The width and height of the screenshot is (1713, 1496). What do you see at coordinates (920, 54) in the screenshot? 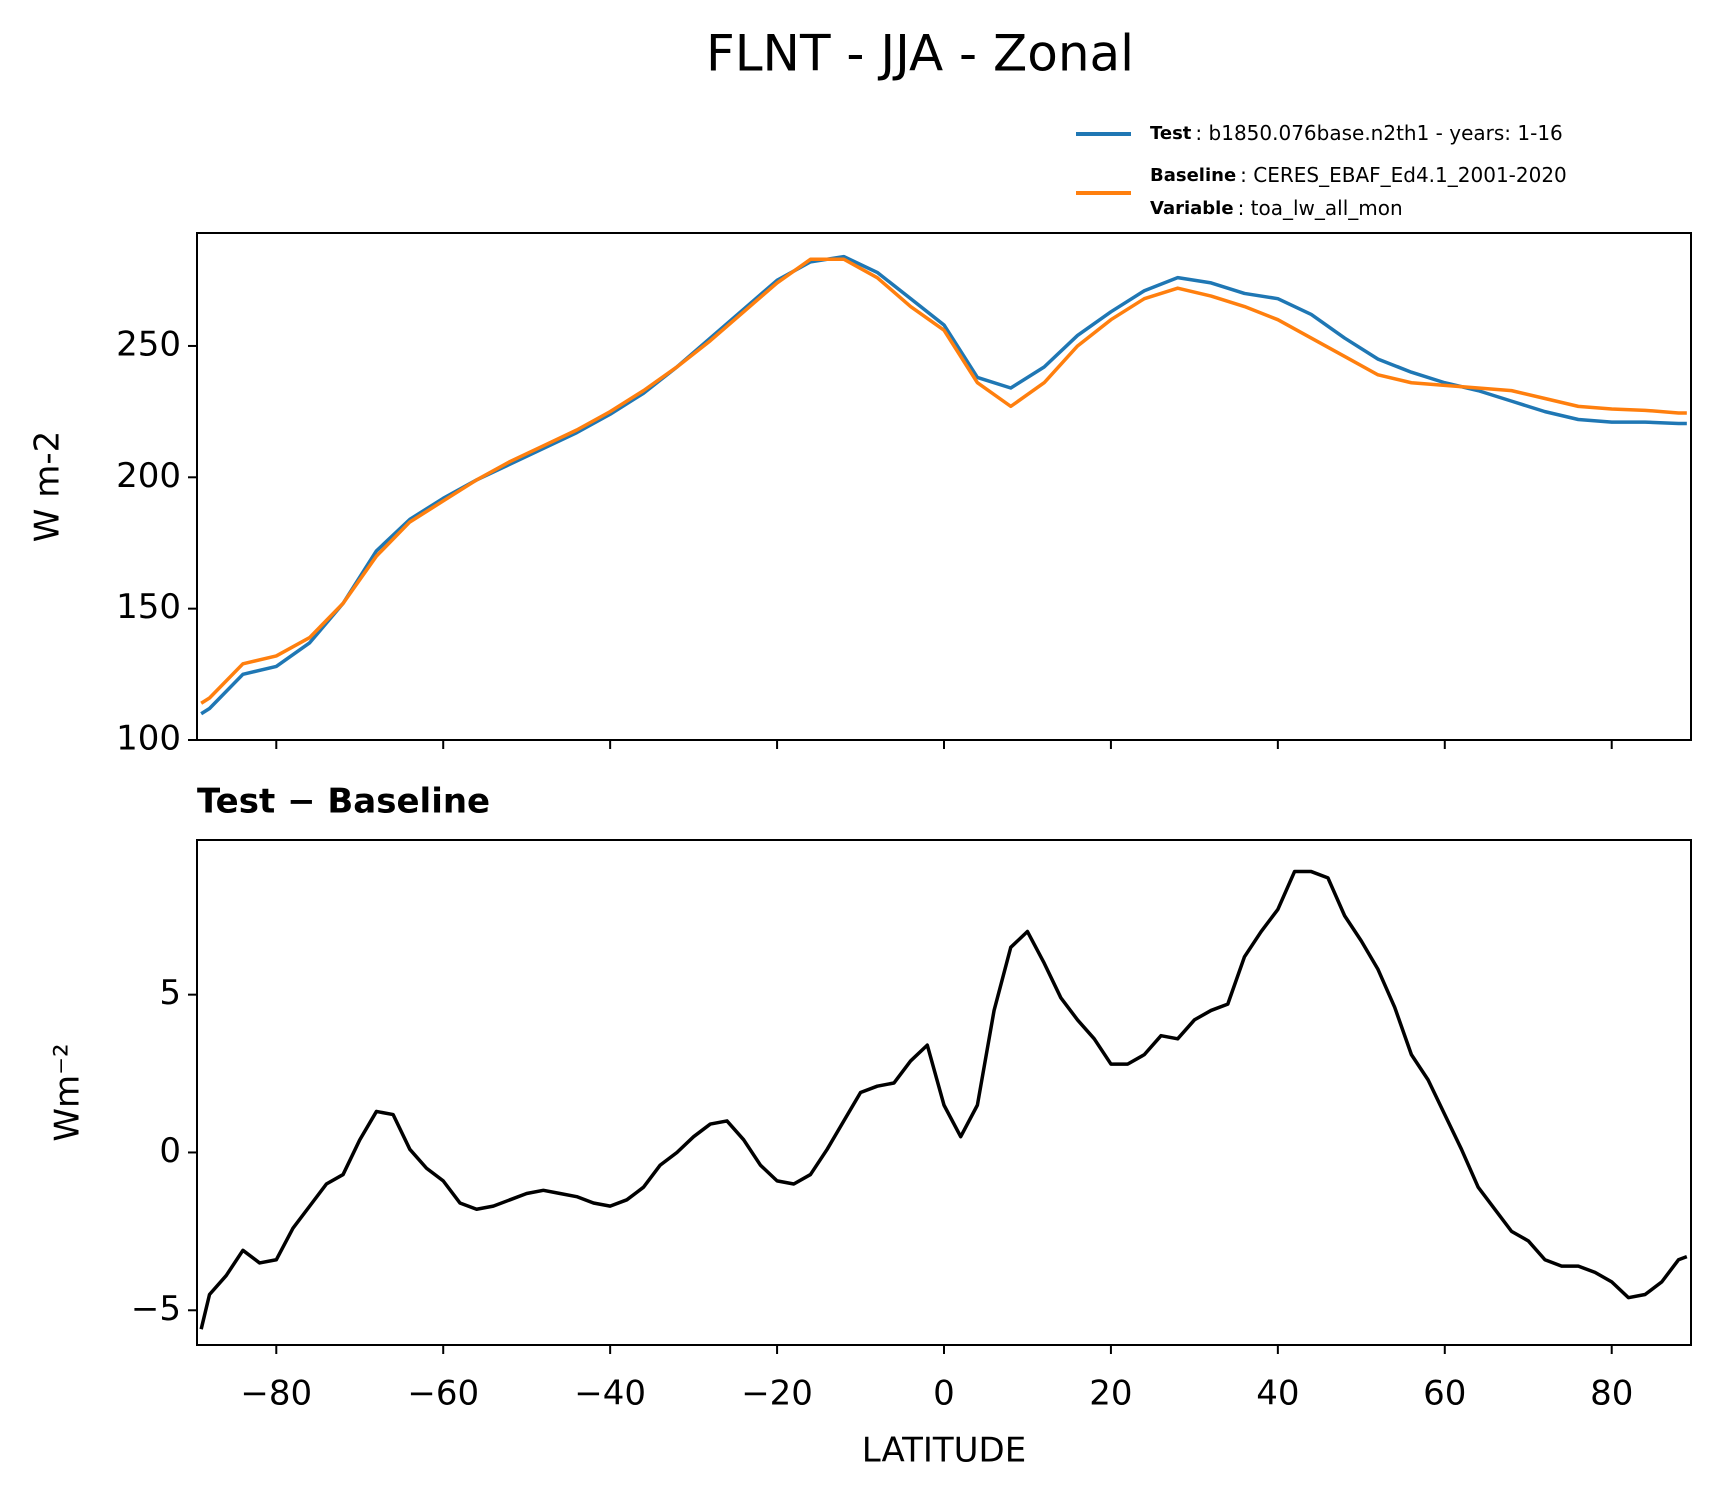
I see `figure-title: FLNT - JJA - Zonal` at bounding box center [920, 54].